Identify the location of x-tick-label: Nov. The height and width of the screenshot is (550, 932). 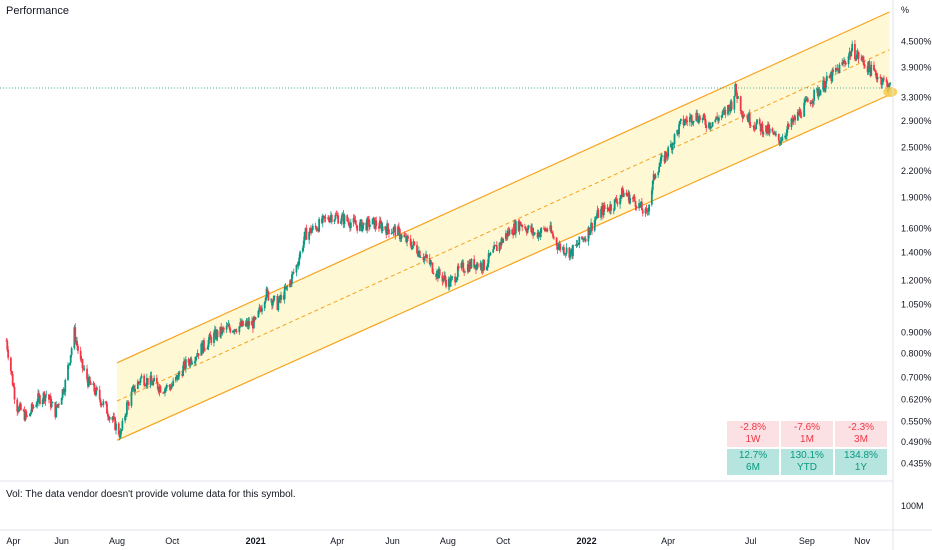
(862, 541).